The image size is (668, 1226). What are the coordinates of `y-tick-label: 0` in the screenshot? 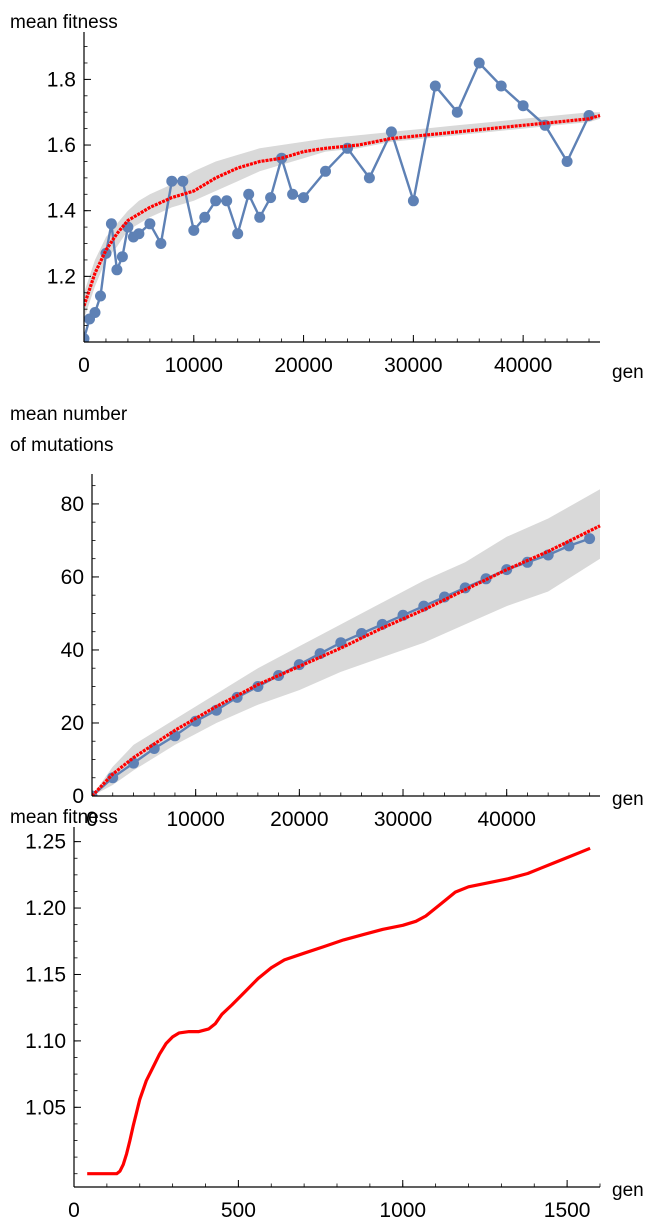 It's located at (78, 796).